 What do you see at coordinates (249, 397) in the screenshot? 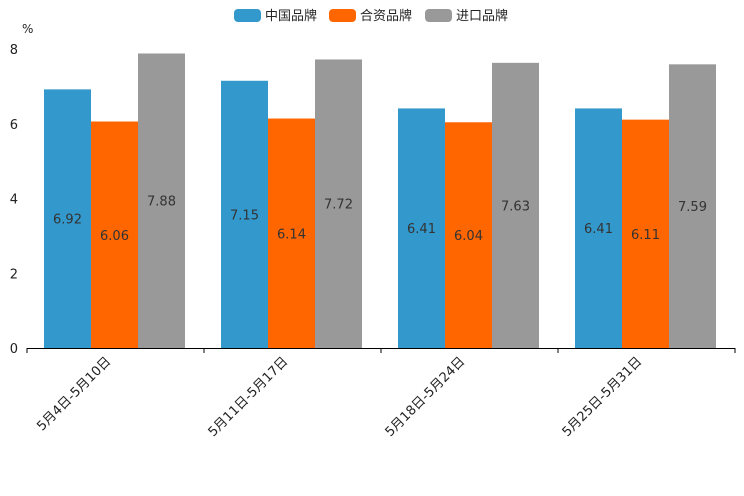
I see `x-category-label-2: 5月11日-5月17日` at bounding box center [249, 397].